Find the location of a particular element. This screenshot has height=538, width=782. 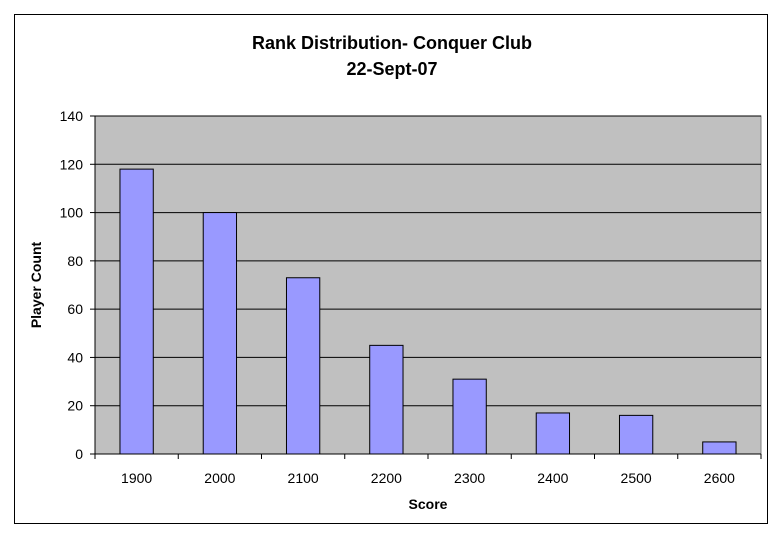

y-tick-label: 100 is located at coordinates (72, 213).